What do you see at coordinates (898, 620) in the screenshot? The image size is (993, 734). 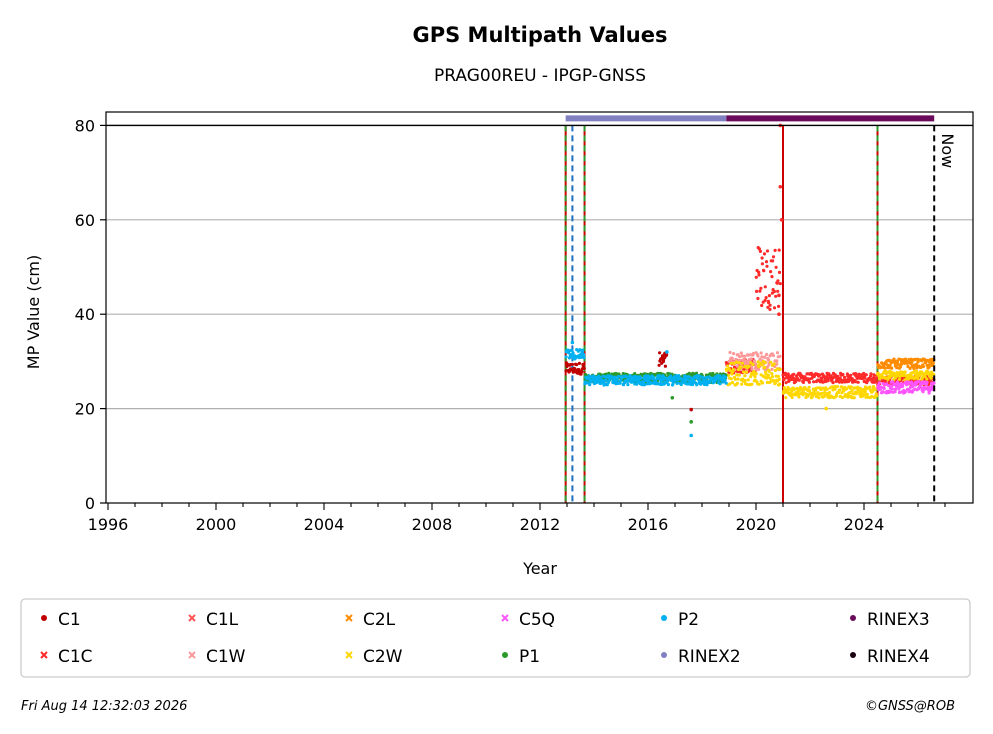 I see `legend-label: RINEX3` at bounding box center [898, 620].